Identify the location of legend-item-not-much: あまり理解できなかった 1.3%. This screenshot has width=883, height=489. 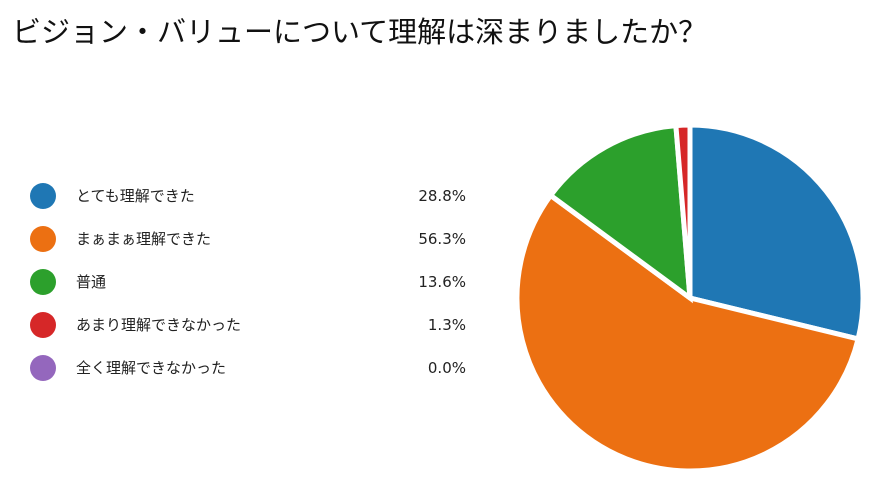
(250, 326).